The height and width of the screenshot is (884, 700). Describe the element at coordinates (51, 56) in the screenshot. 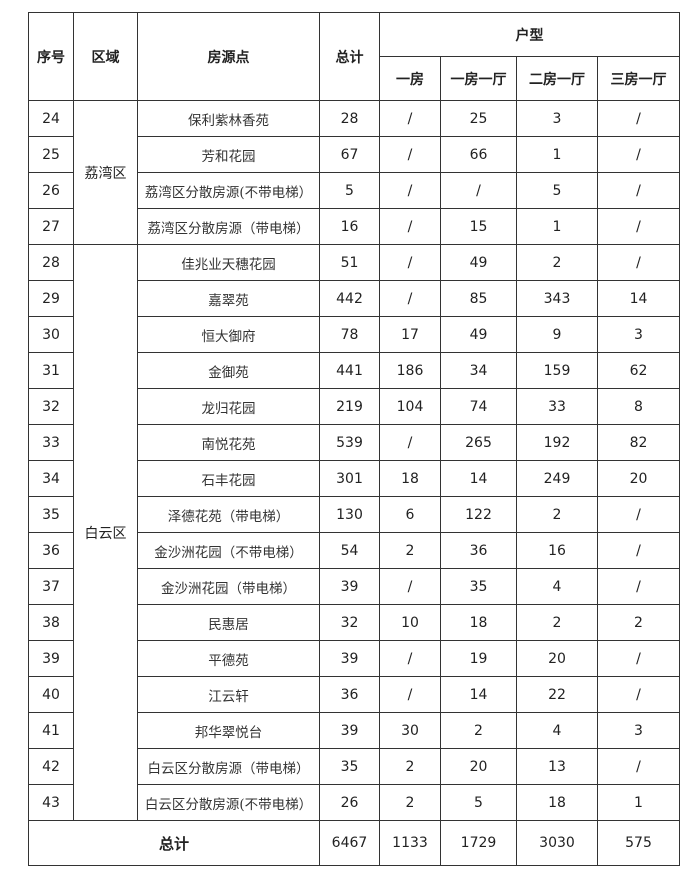

I see `header-index: 序号` at that location.